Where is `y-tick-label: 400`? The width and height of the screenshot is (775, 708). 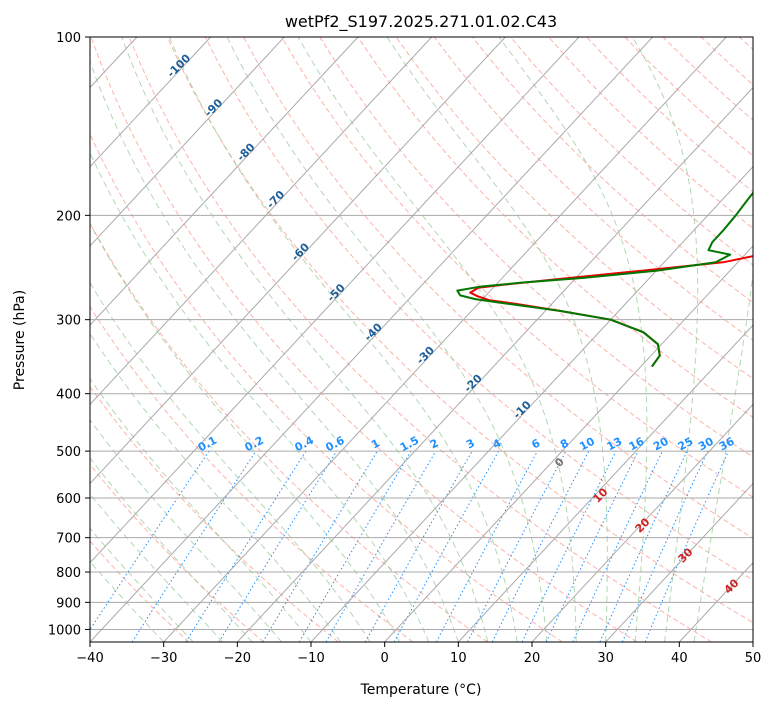 y-tick-label: 400 is located at coordinates (68, 395).